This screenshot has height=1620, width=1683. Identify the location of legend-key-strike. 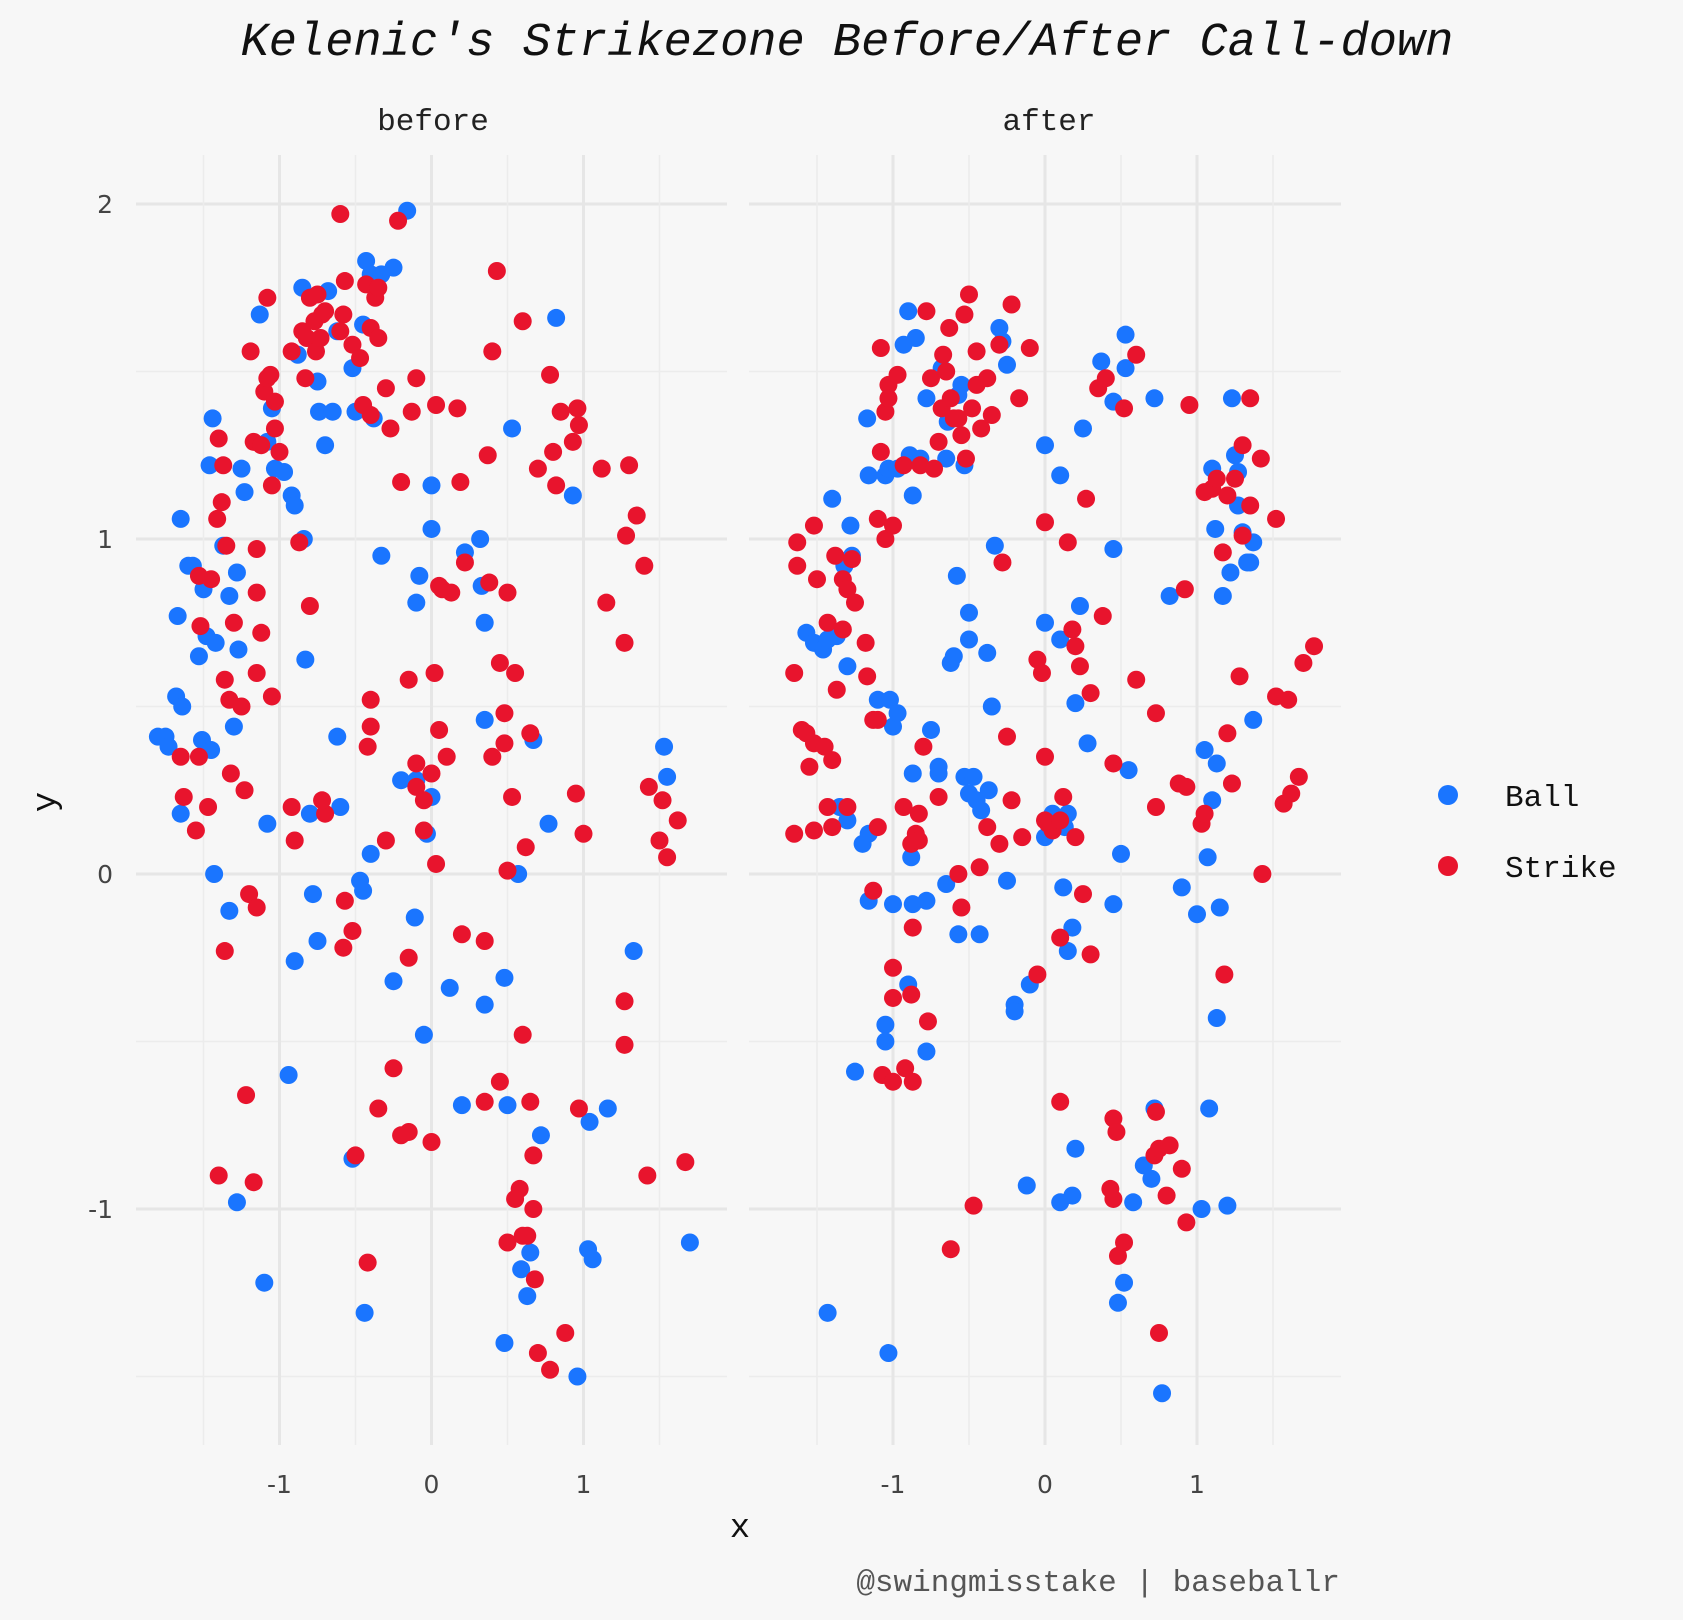
(1448, 866).